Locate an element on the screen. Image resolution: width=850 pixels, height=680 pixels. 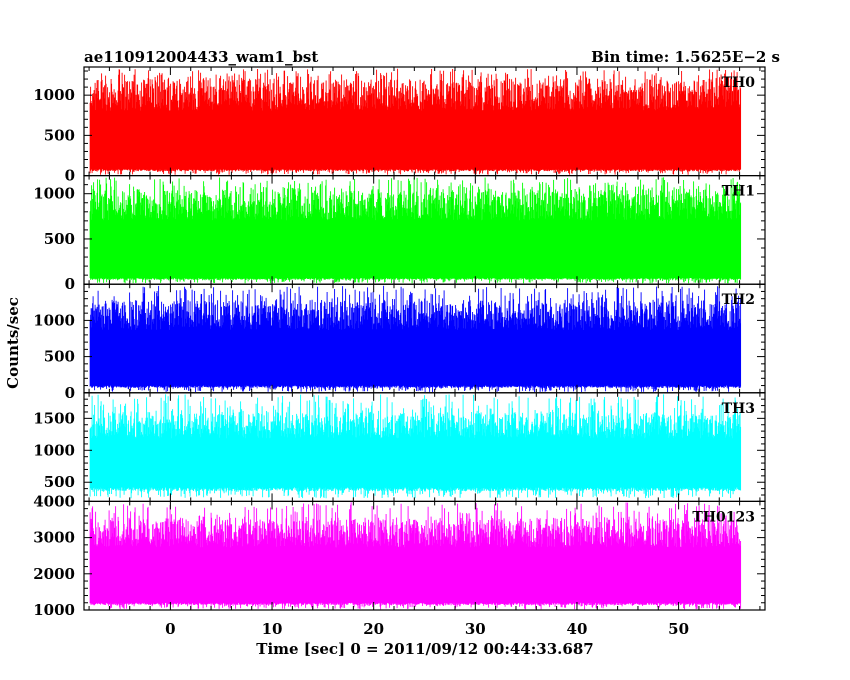
x-axis-label: Time [sec] 0 = 2011/09/12 00:44:33.687 is located at coordinates (424, 649).